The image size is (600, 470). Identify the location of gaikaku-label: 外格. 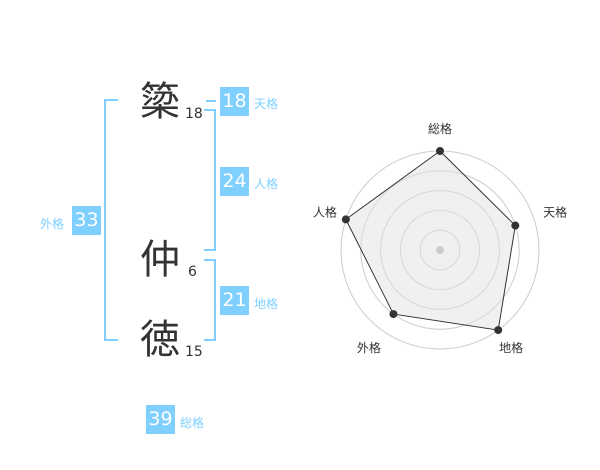
(52, 224).